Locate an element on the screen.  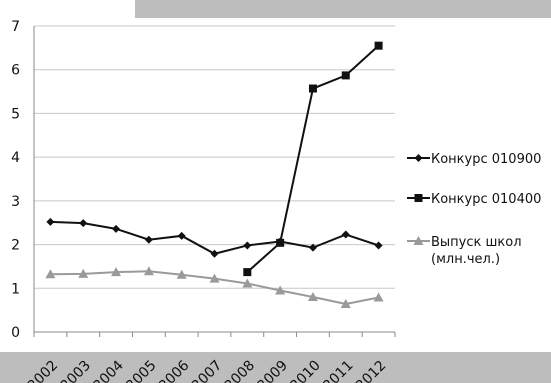
series-line is located at coordinates (214, 237).